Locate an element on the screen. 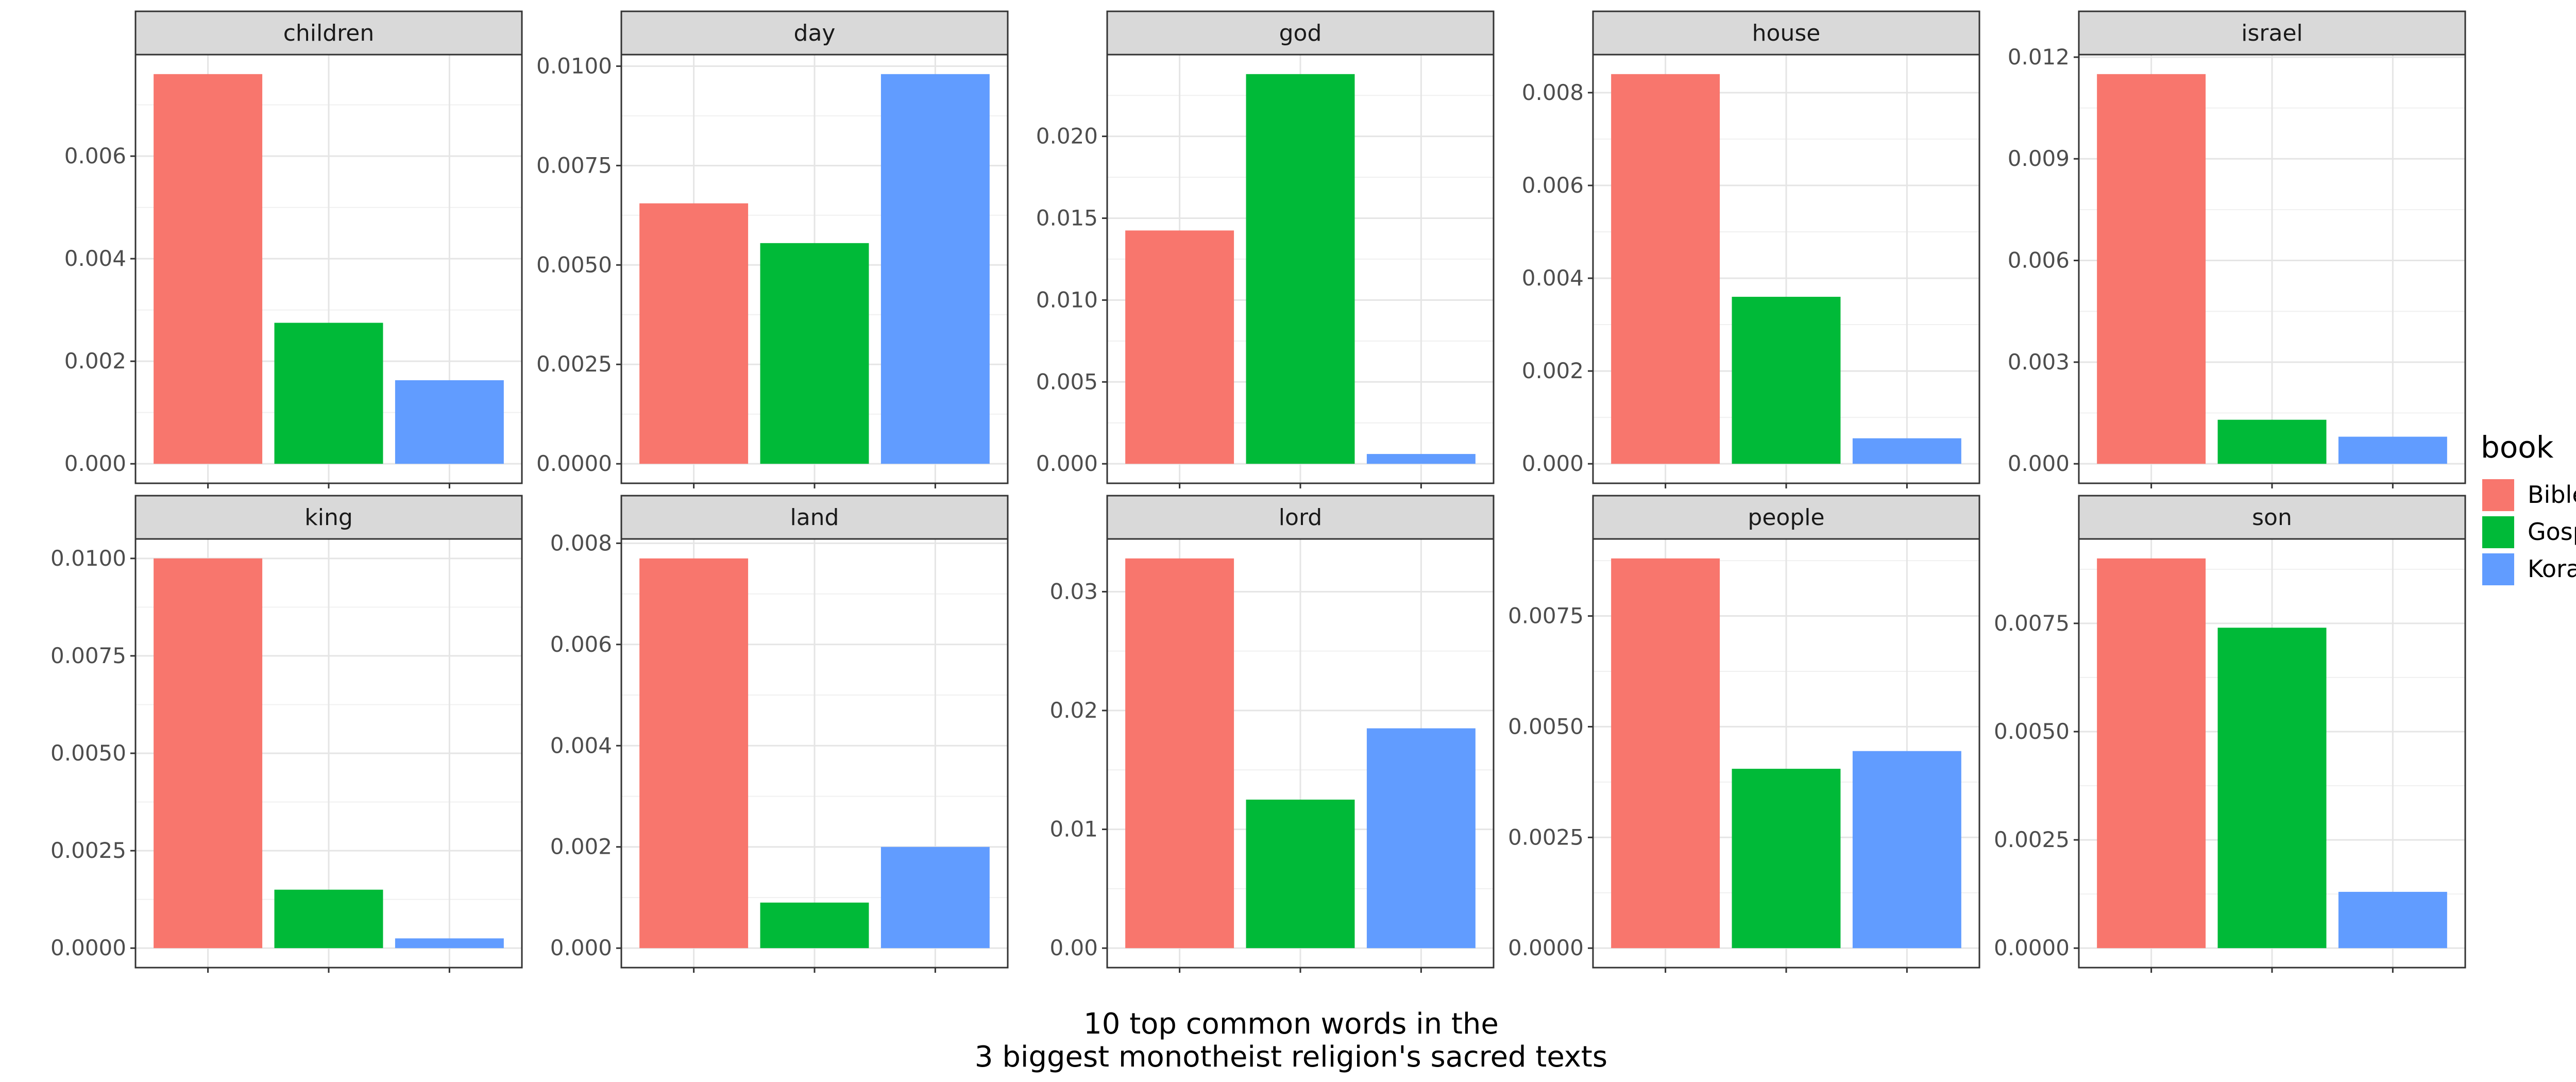  facet-strip-label: lord is located at coordinates (1300, 517).